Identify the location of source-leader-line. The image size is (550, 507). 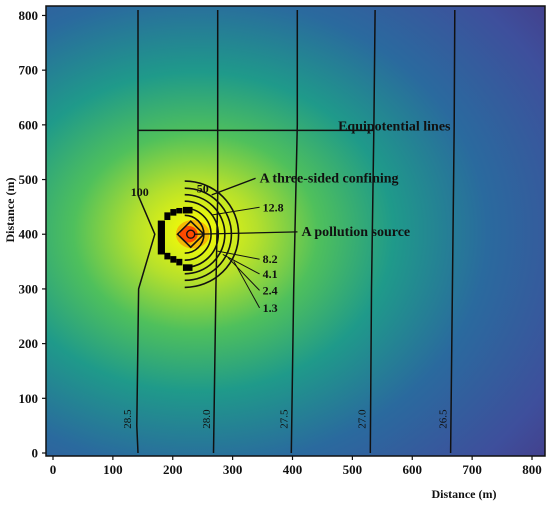
(246, 233).